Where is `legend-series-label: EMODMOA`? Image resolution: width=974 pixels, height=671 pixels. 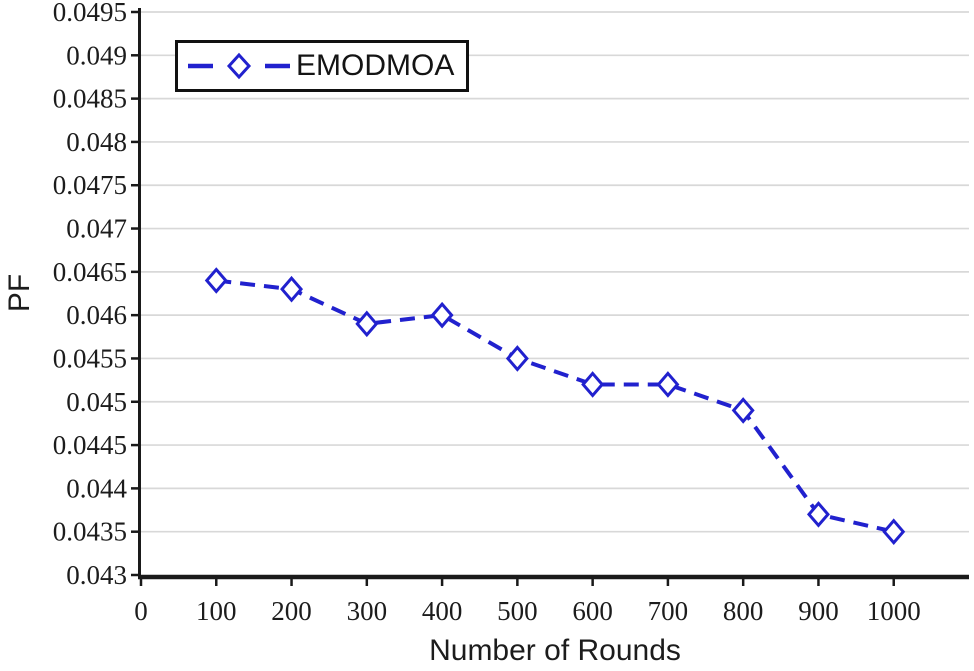
legend-series-label: EMODMOA is located at coordinates (375, 65).